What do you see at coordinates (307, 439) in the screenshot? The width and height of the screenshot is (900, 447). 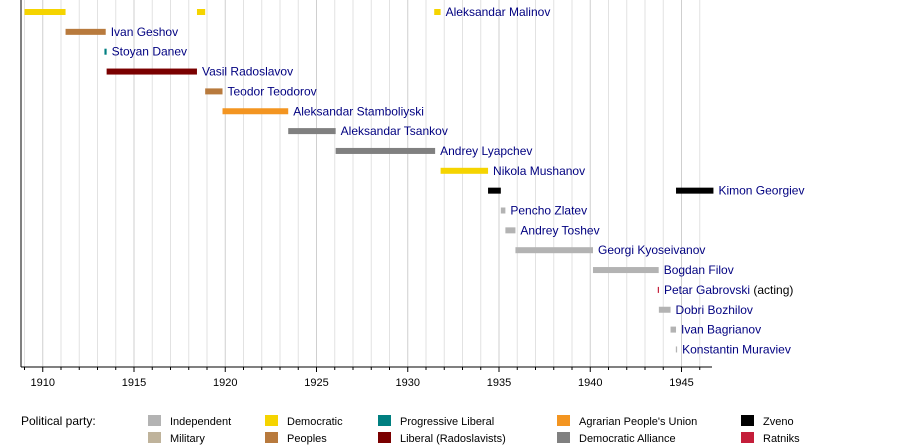 I see `legend-label-peoples: Peoples` at bounding box center [307, 439].